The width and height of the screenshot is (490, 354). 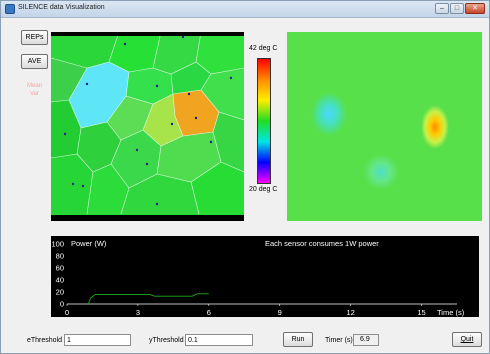 I want to click on reps-button: REPs, so click(x=34, y=37).